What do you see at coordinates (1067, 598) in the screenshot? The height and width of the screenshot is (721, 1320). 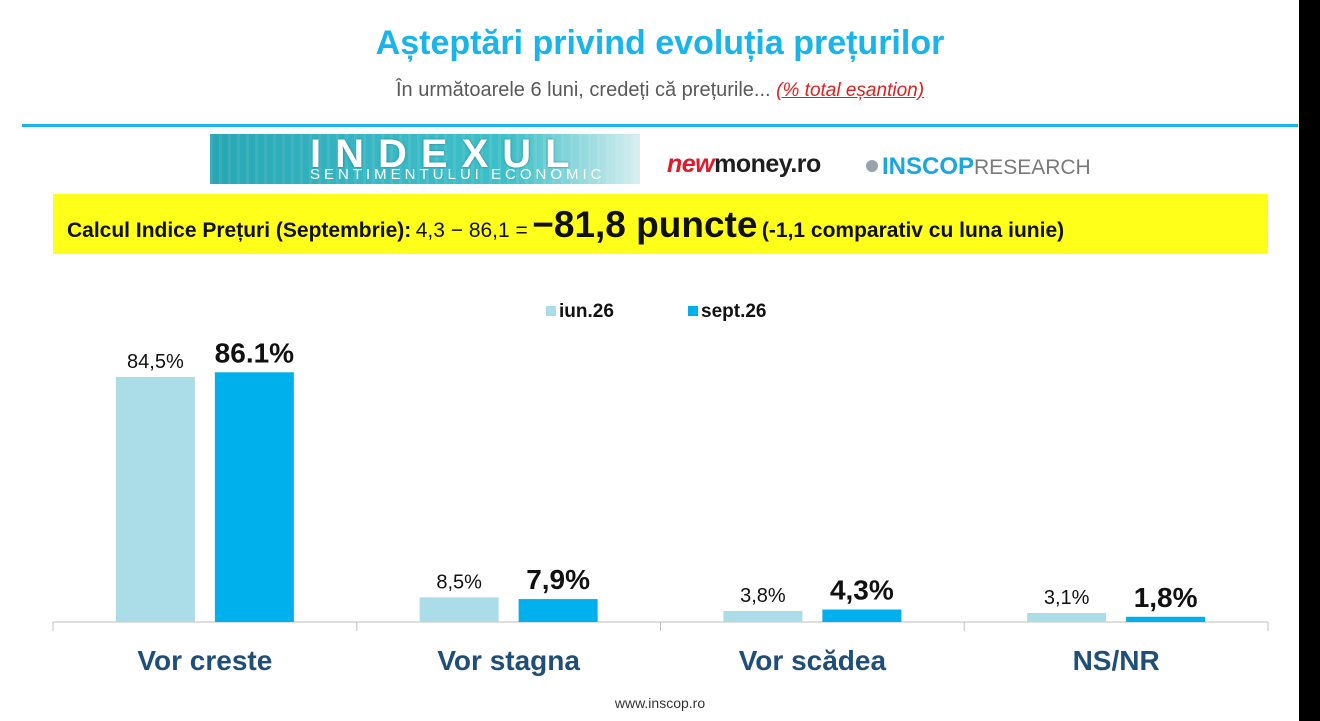 I see `data-label-jun: 3,1%` at bounding box center [1067, 598].